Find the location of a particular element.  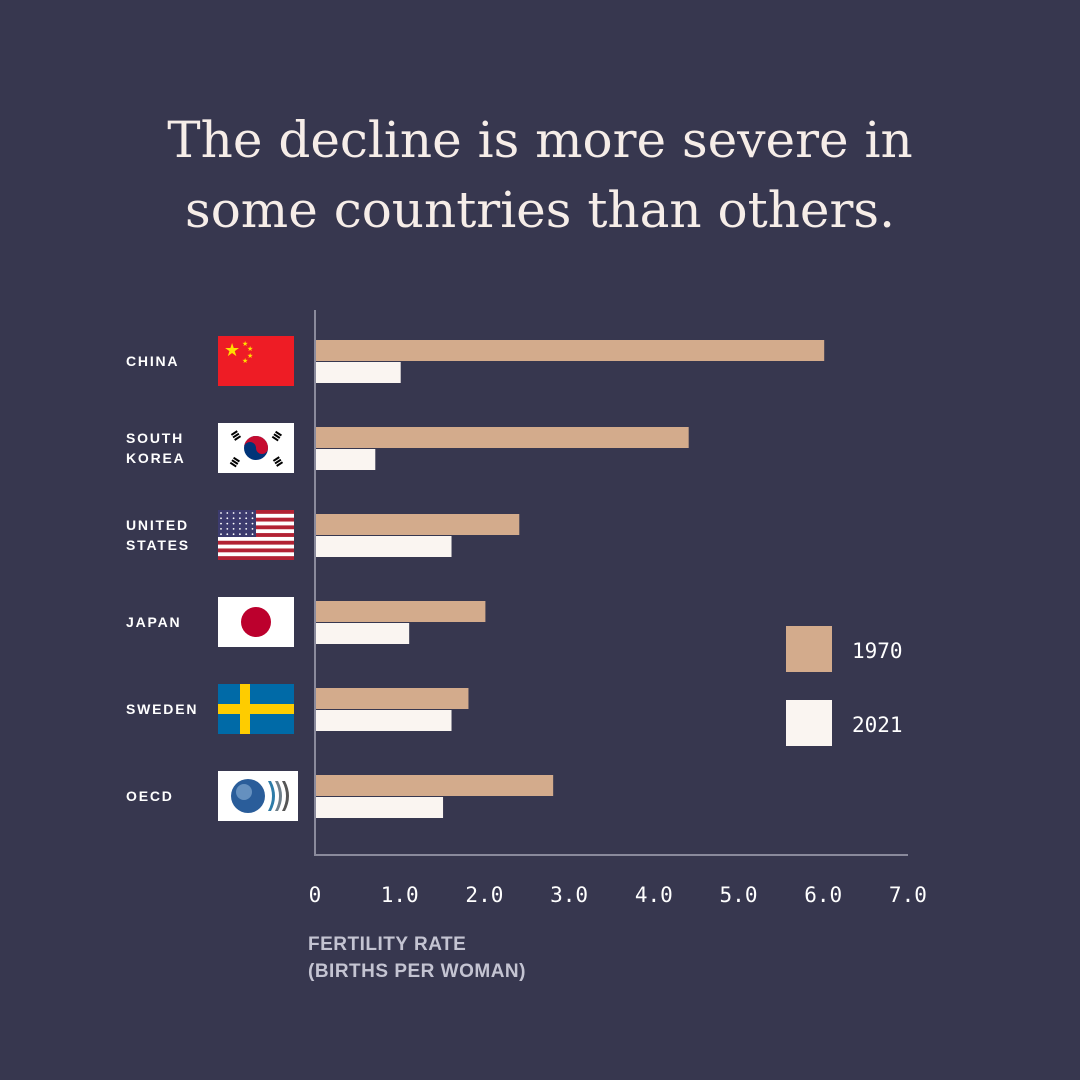

legend-label-1970: 1970 is located at coordinates (877, 651).